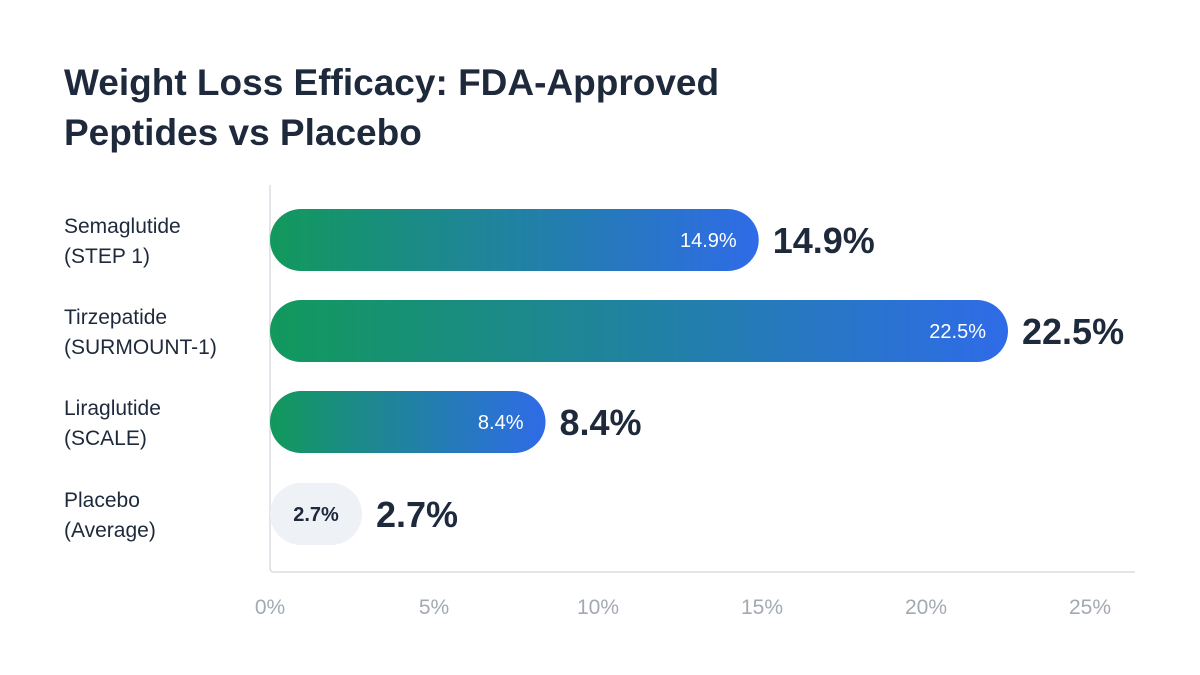 The image size is (1200, 675). I want to click on category-label: Liraglutide, so click(112, 408).